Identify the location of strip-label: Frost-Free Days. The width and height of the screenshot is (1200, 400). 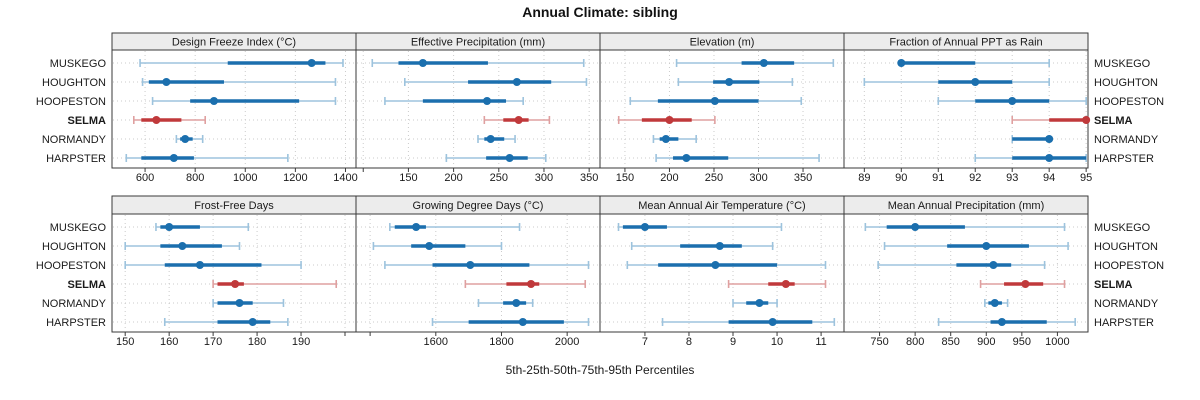
(234, 206).